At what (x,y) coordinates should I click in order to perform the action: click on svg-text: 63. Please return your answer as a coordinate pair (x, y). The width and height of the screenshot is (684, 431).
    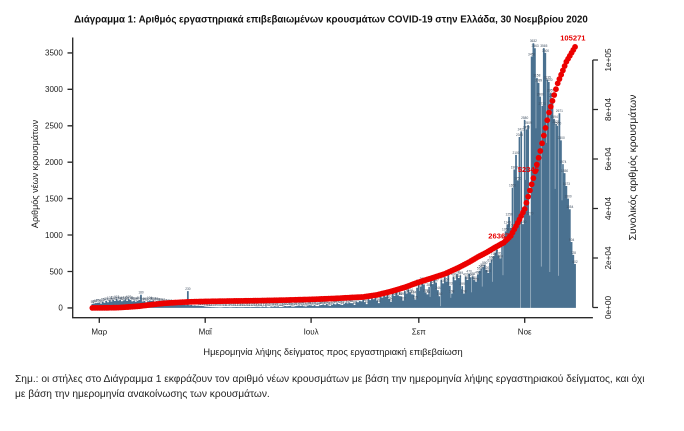
    Looking at the image, I should click on (353, 301).